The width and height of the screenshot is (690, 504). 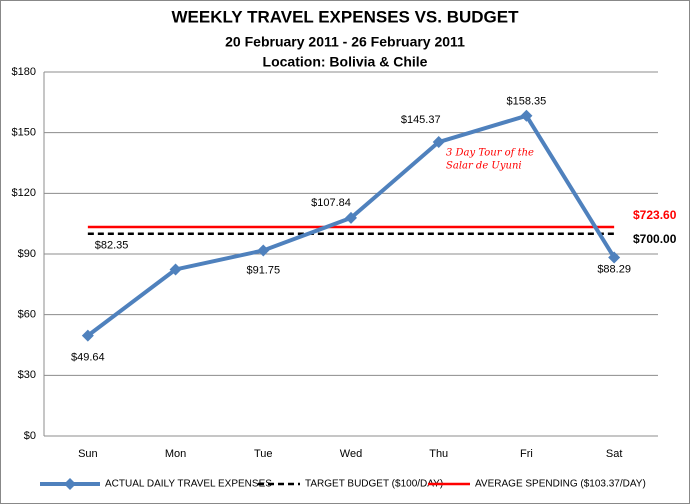 What do you see at coordinates (655, 239) in the screenshot?
I see `annotation: $700.00` at bounding box center [655, 239].